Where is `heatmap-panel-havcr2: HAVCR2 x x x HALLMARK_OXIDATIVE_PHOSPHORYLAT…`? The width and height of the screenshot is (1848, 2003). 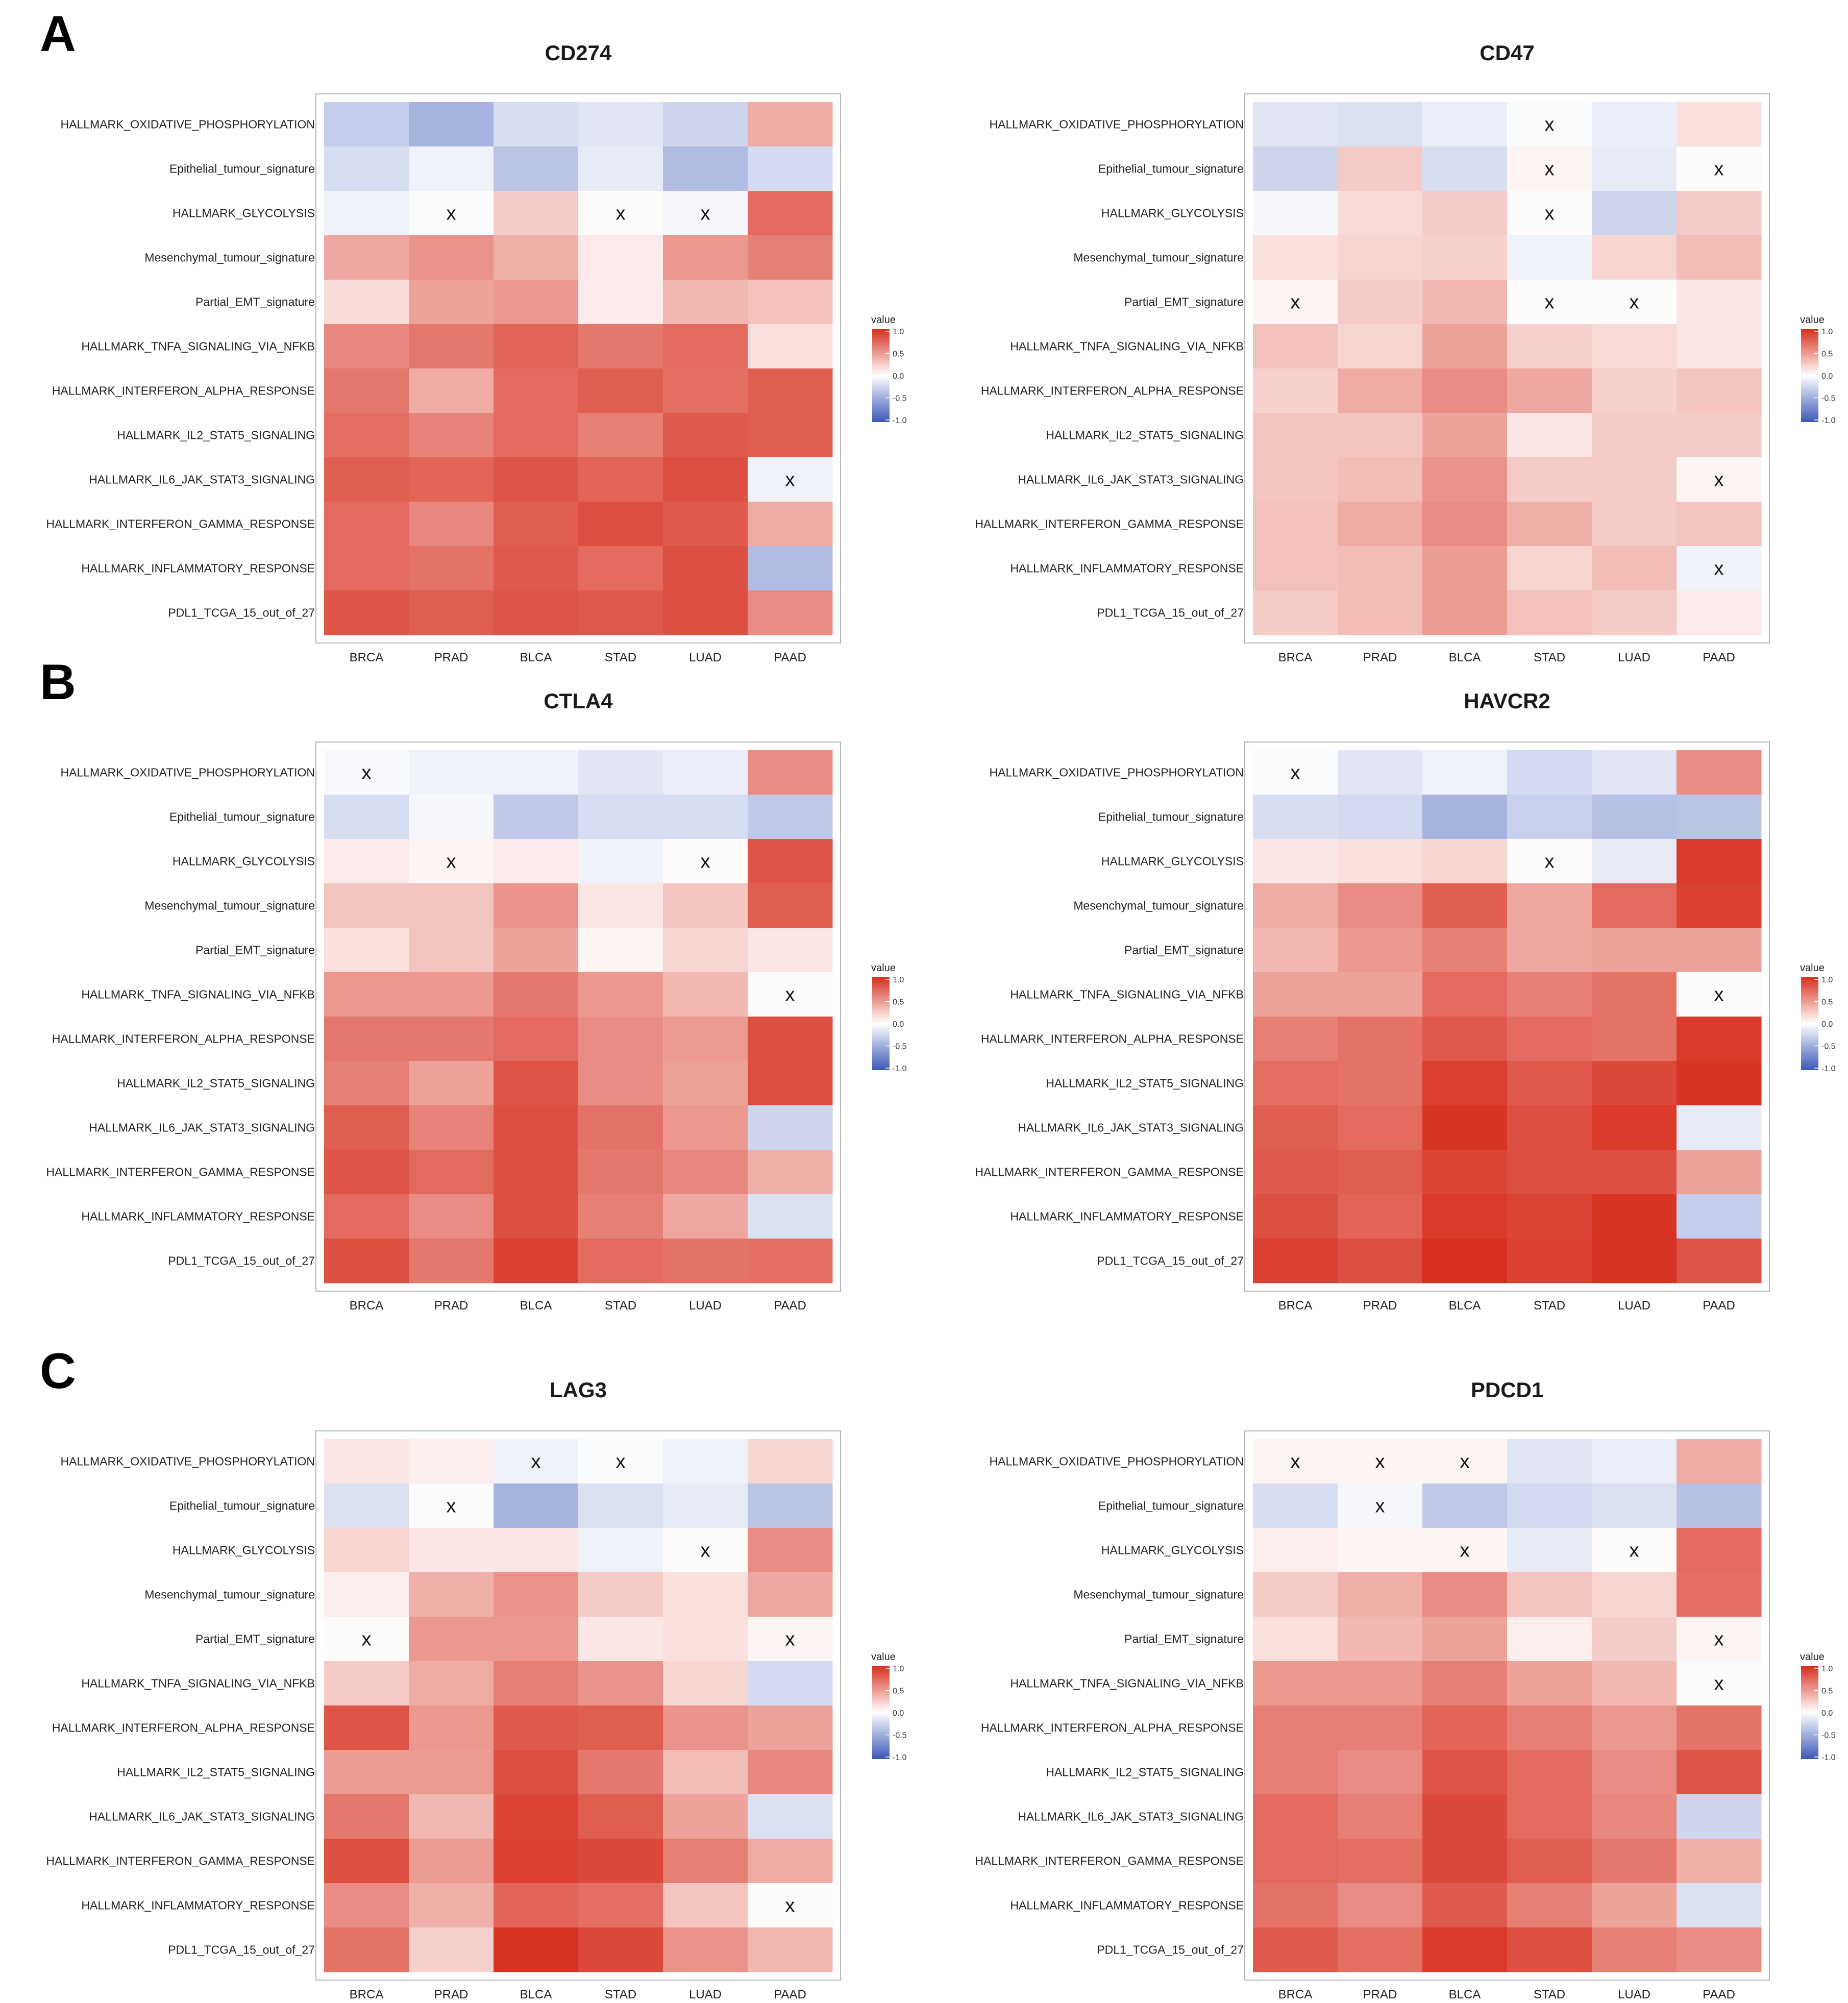 heatmap-panel-havcr2: HAVCR2 x x x HALLMARK_OXIDATIVE_PHOSPHORYLAT… is located at coordinates (1405, 1001).